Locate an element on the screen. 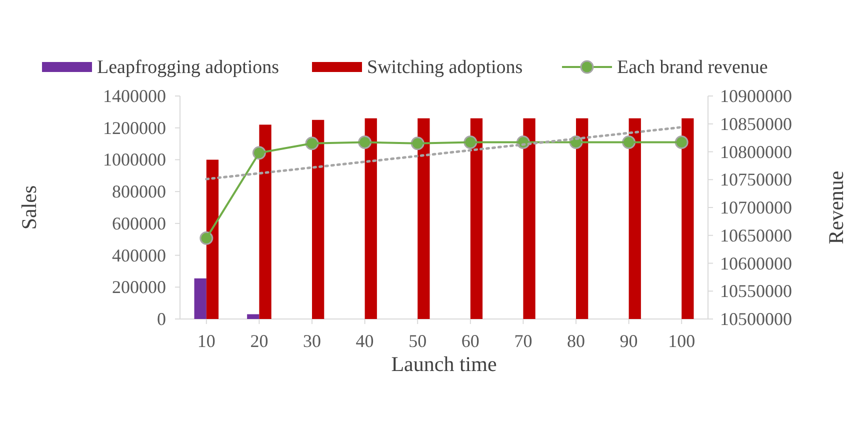 The image size is (863, 421). x-tick-label: 90 is located at coordinates (629, 341).